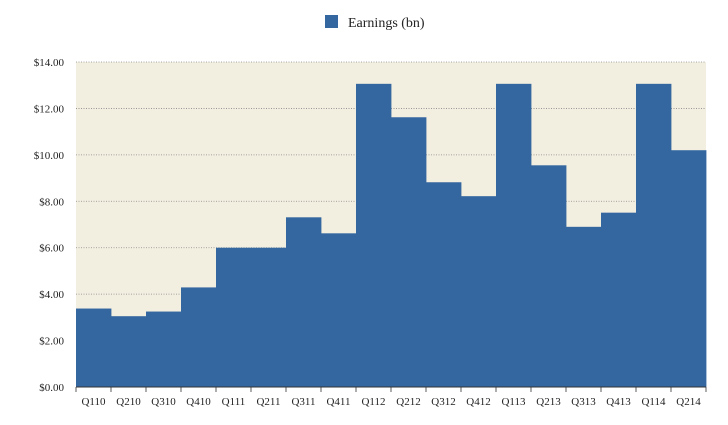 The height and width of the screenshot is (425, 728). I want to click on y-tick-label: $2.00, so click(51, 342).